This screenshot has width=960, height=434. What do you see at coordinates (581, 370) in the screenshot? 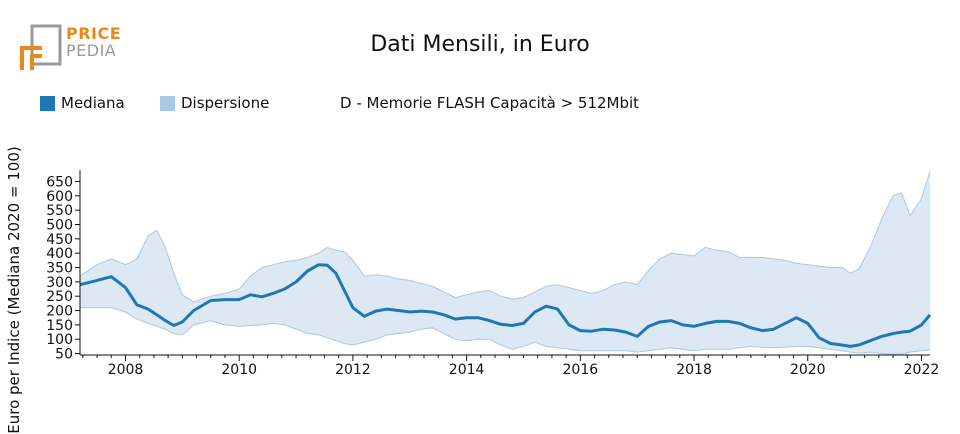
I see `x-tick-label: 2016` at bounding box center [581, 370].